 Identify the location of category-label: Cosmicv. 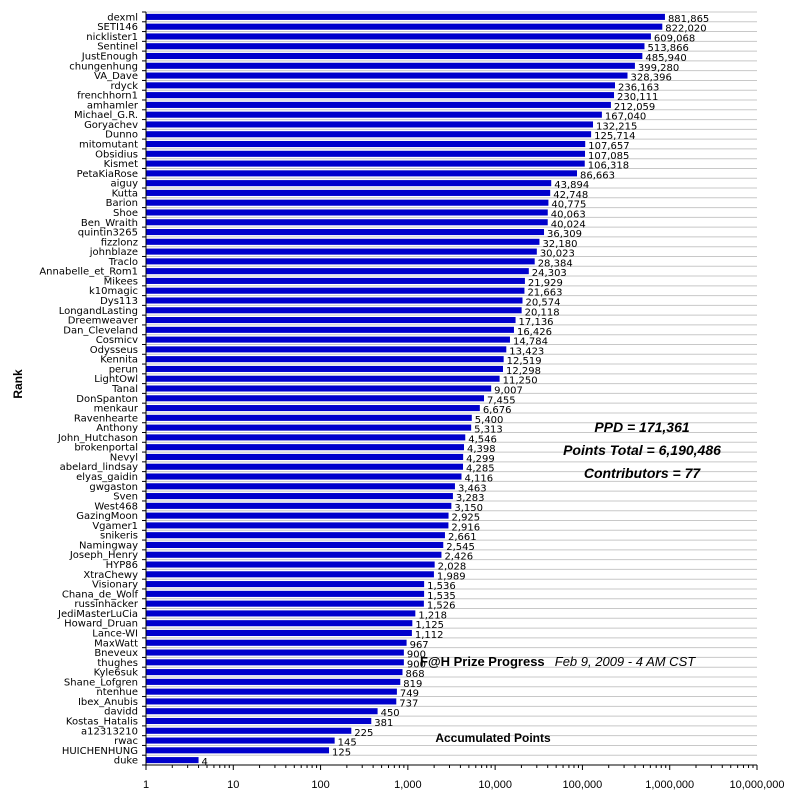
(117, 340).